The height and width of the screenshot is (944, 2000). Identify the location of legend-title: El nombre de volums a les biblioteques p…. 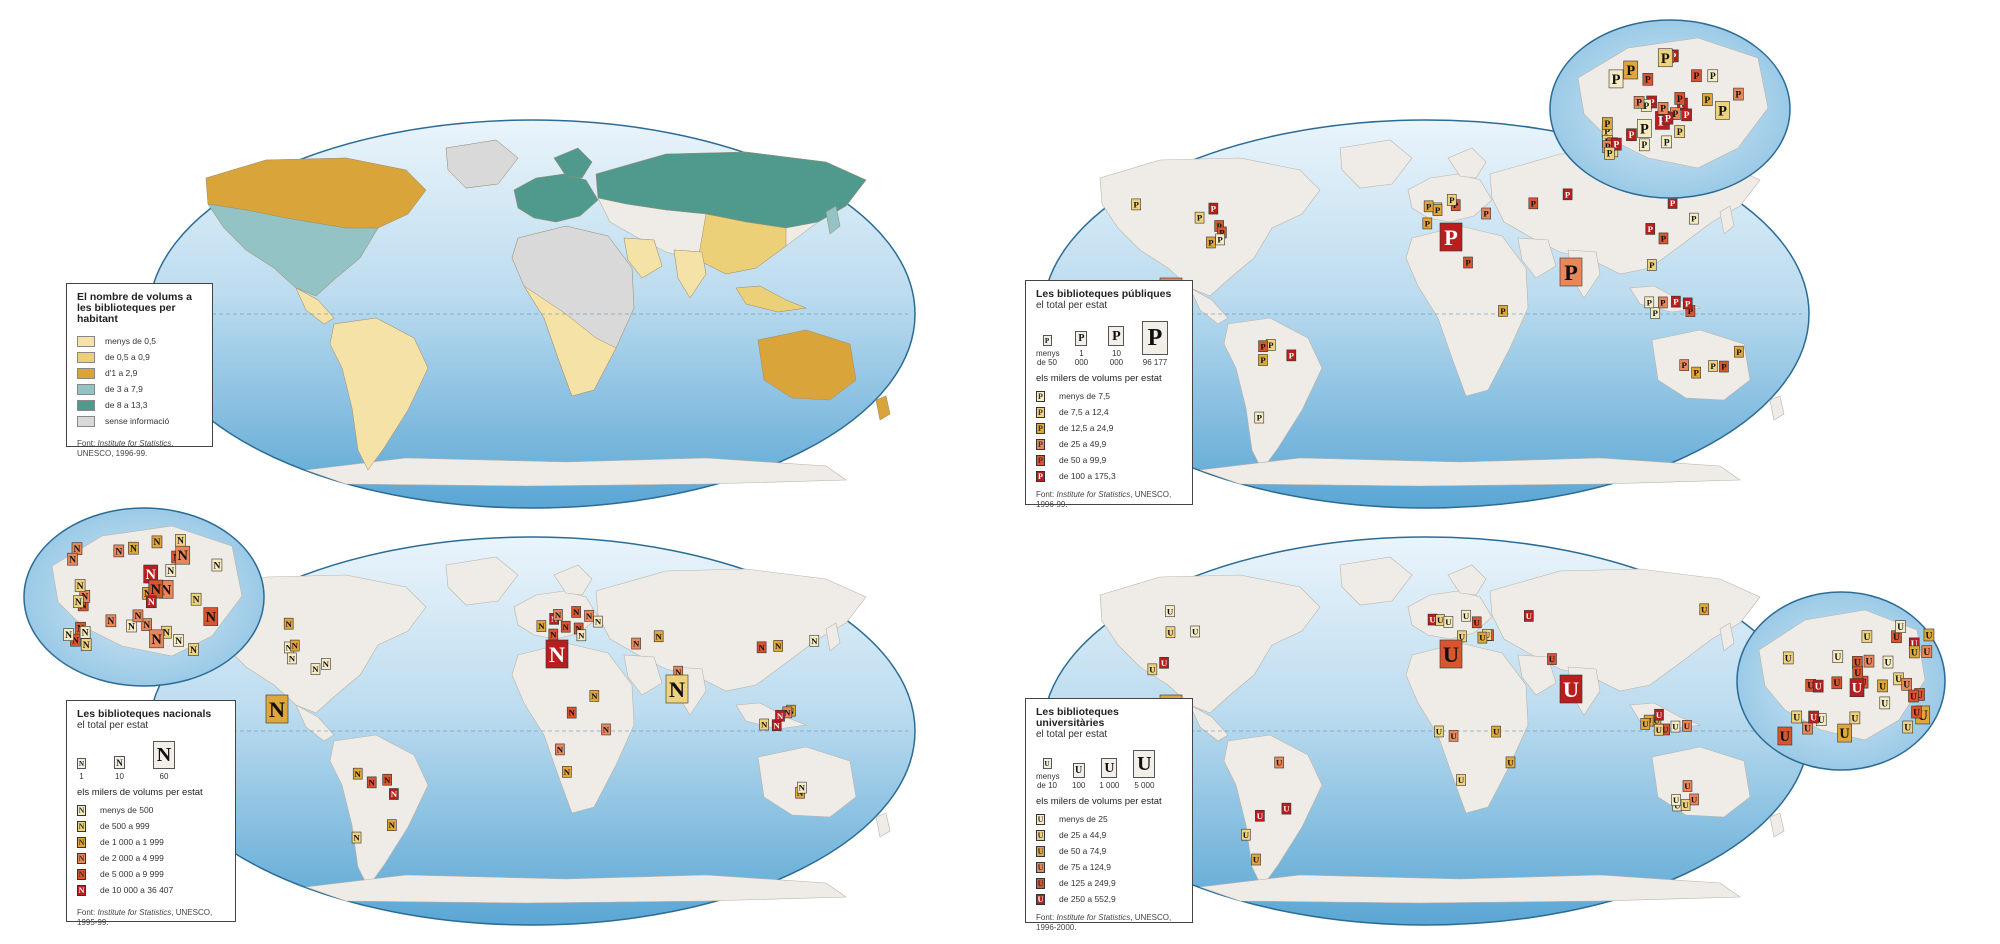
(134, 308).